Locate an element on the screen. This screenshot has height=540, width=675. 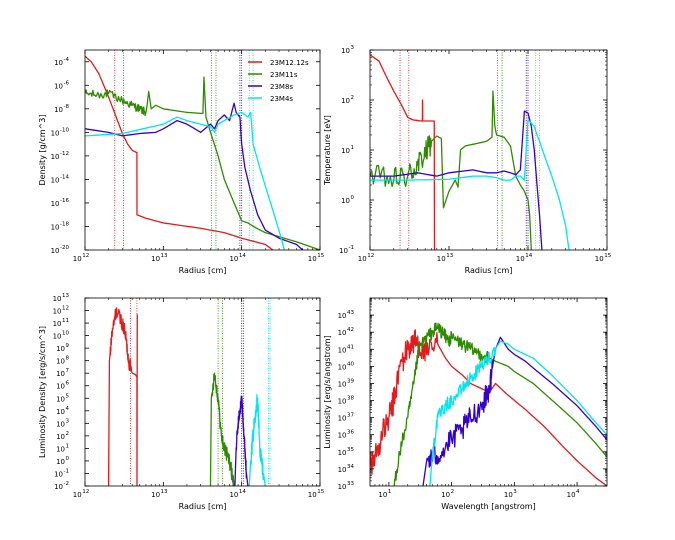
y-tick-label: 10⁻¹⁰ is located at coordinates (60, 132).